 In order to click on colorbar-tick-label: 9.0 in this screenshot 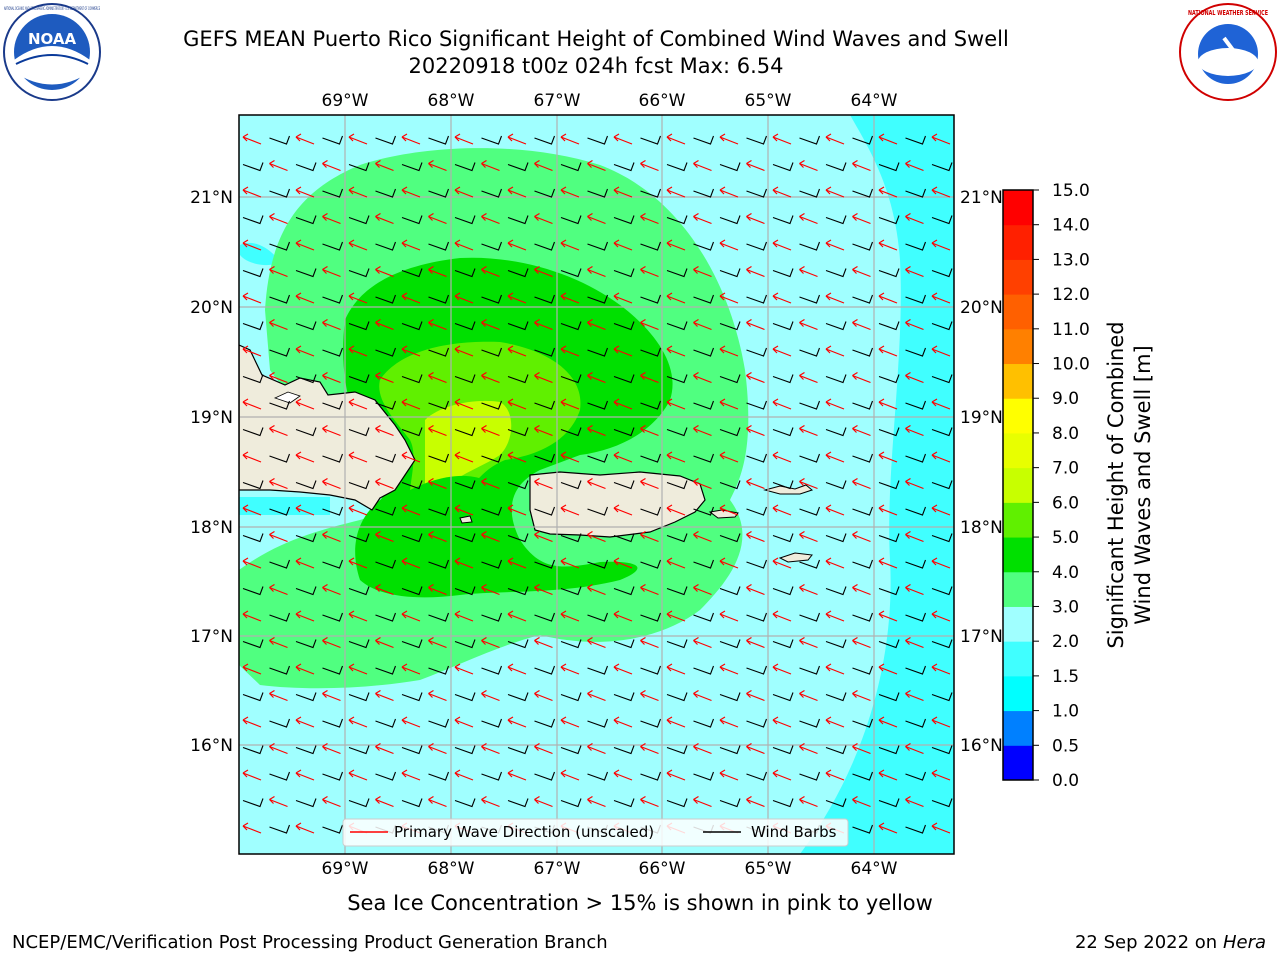, I will do `click(1065, 399)`.